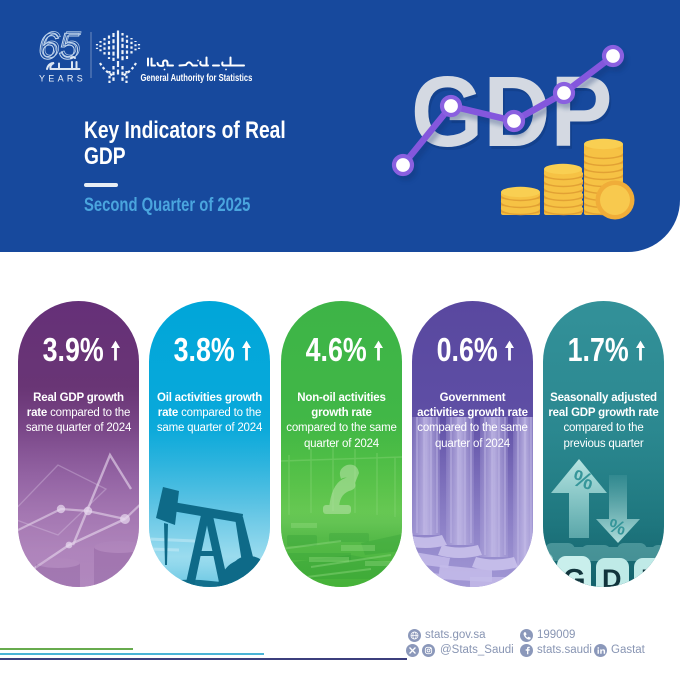 This screenshot has height=680, width=680. I want to click on svg-text: P, so click(650, 575).